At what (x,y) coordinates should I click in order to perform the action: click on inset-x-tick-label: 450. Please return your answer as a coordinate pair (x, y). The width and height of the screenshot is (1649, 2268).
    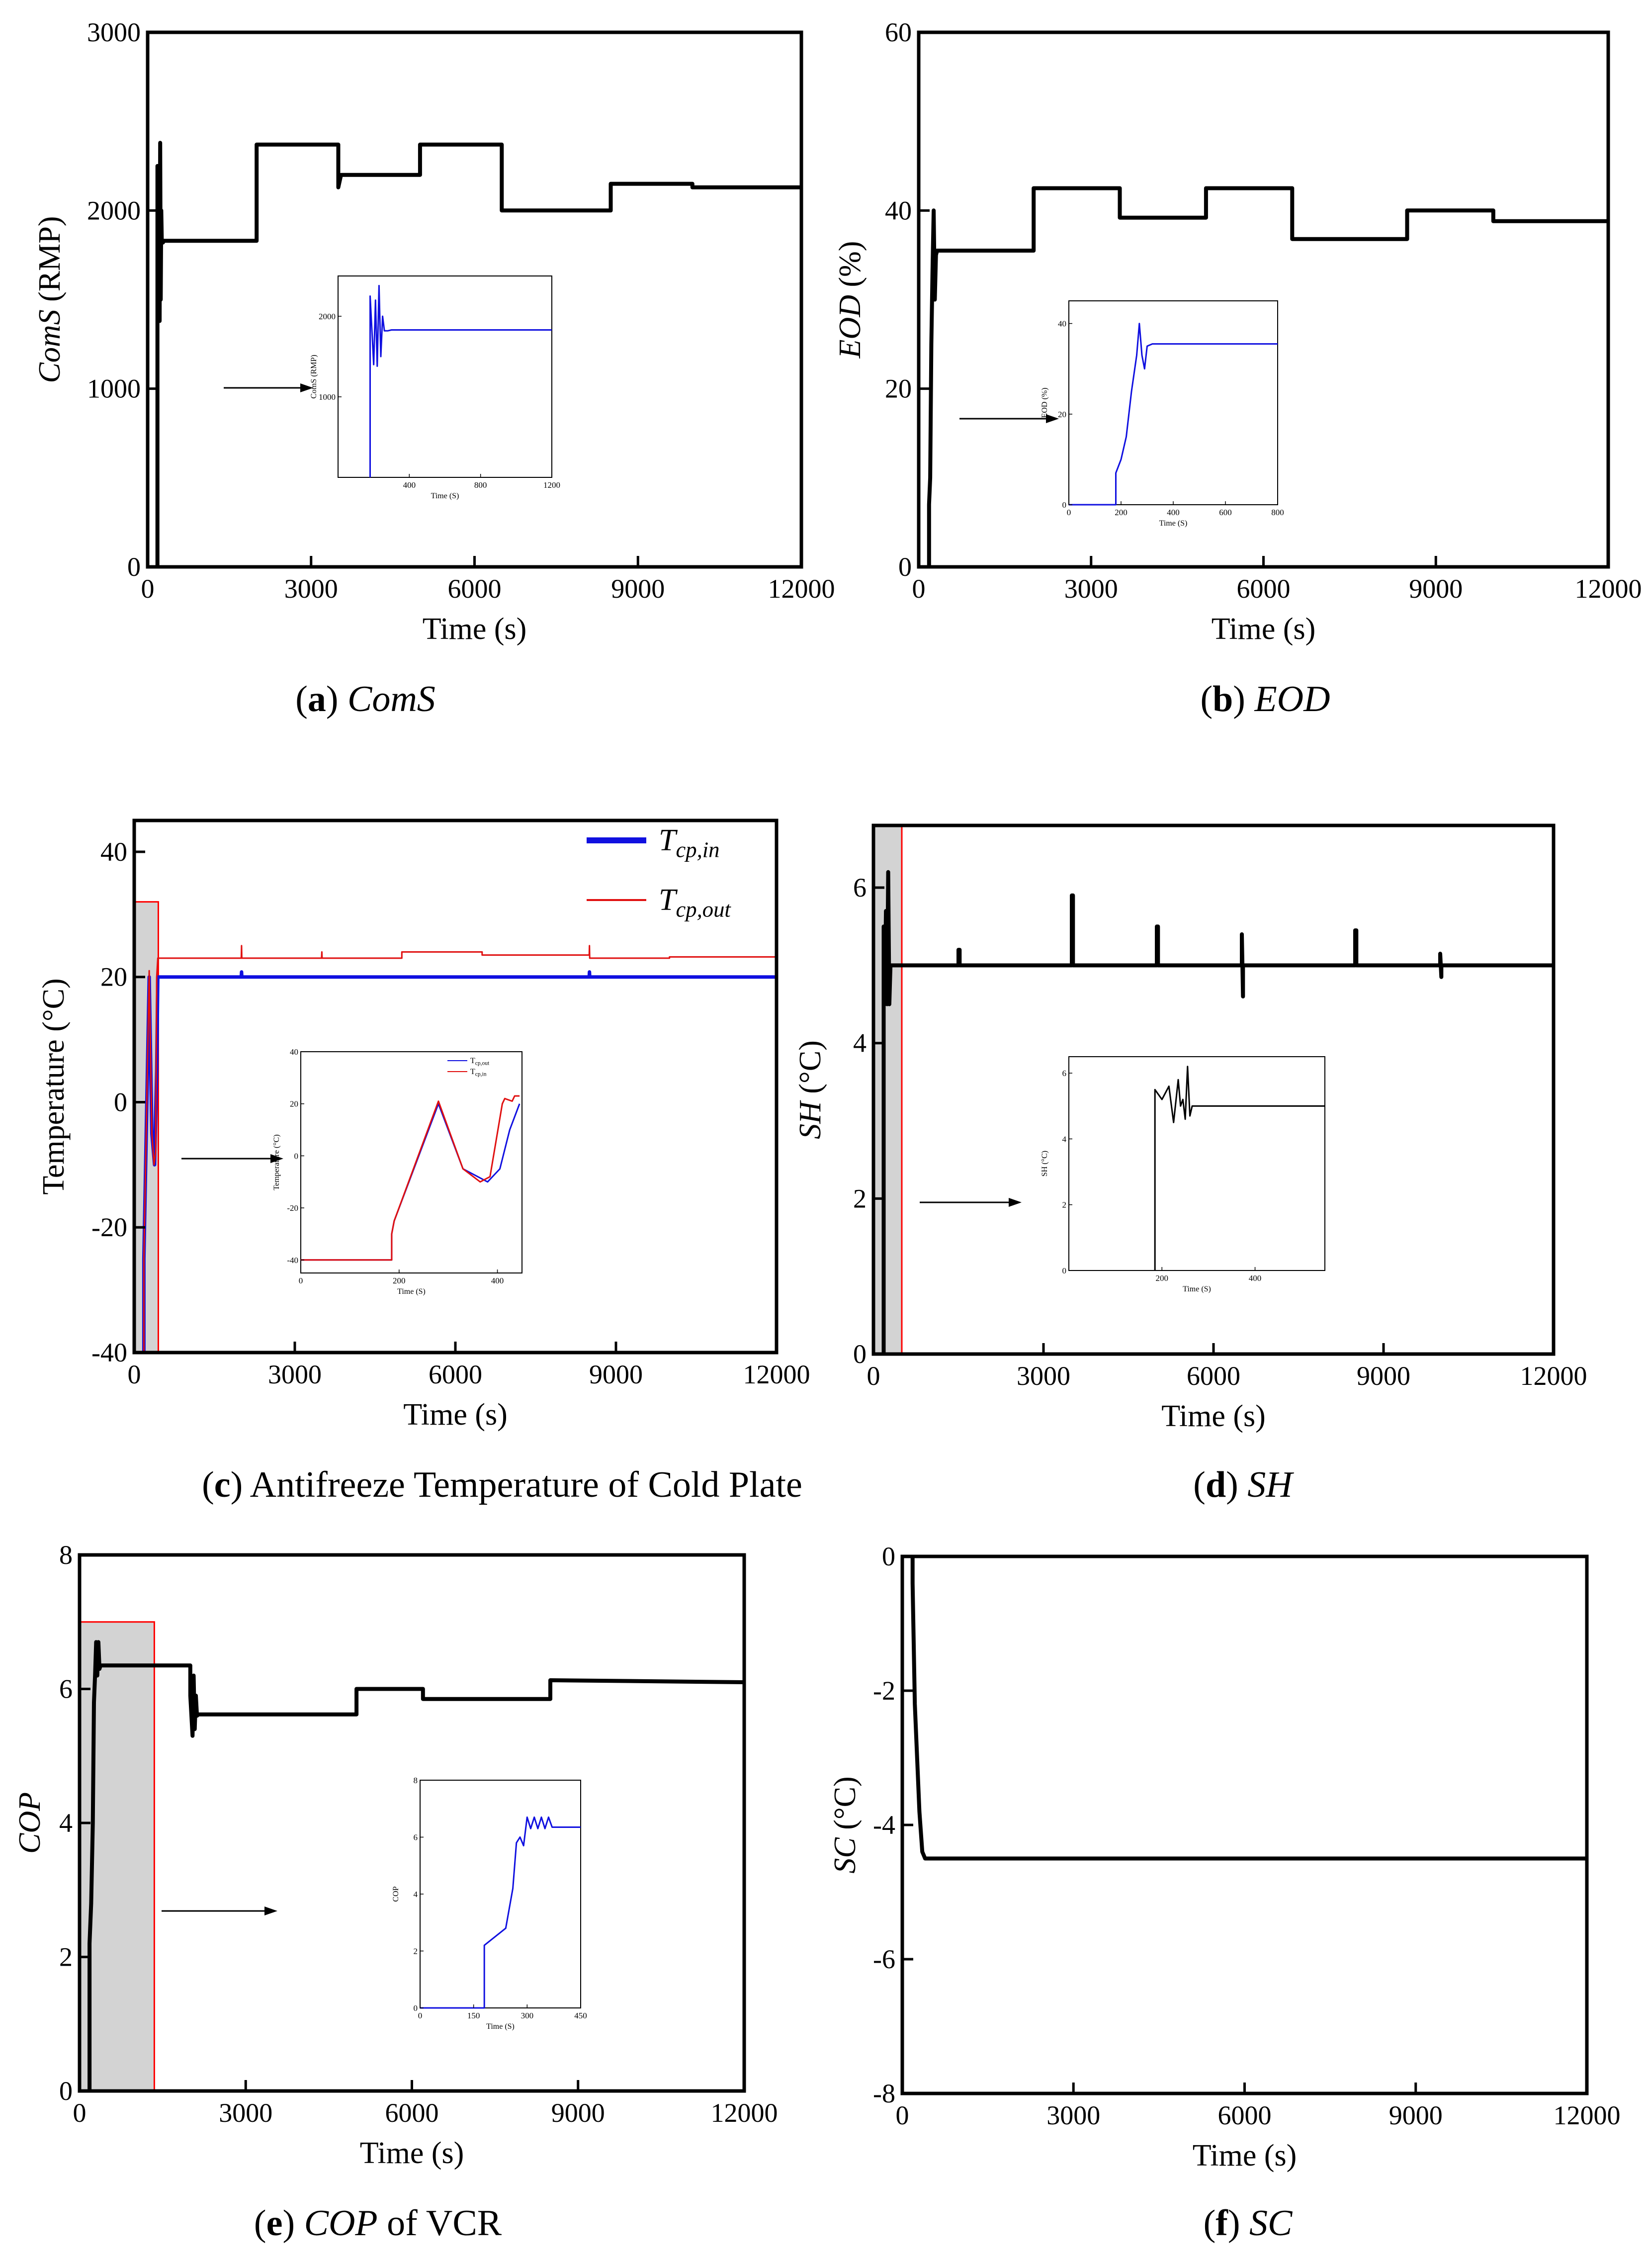
    Looking at the image, I should click on (580, 2016).